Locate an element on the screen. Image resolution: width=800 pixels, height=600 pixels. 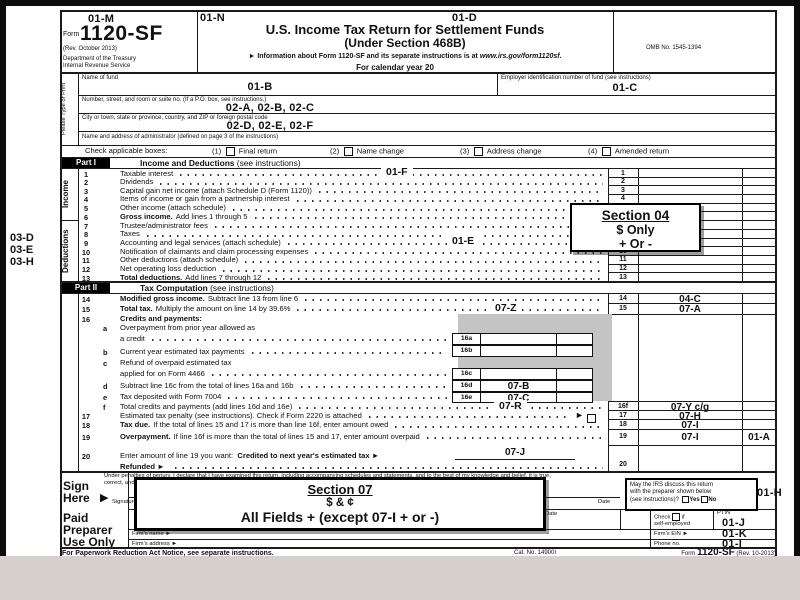
line-18-amount-field: 07-I is located at coordinates (690, 425).